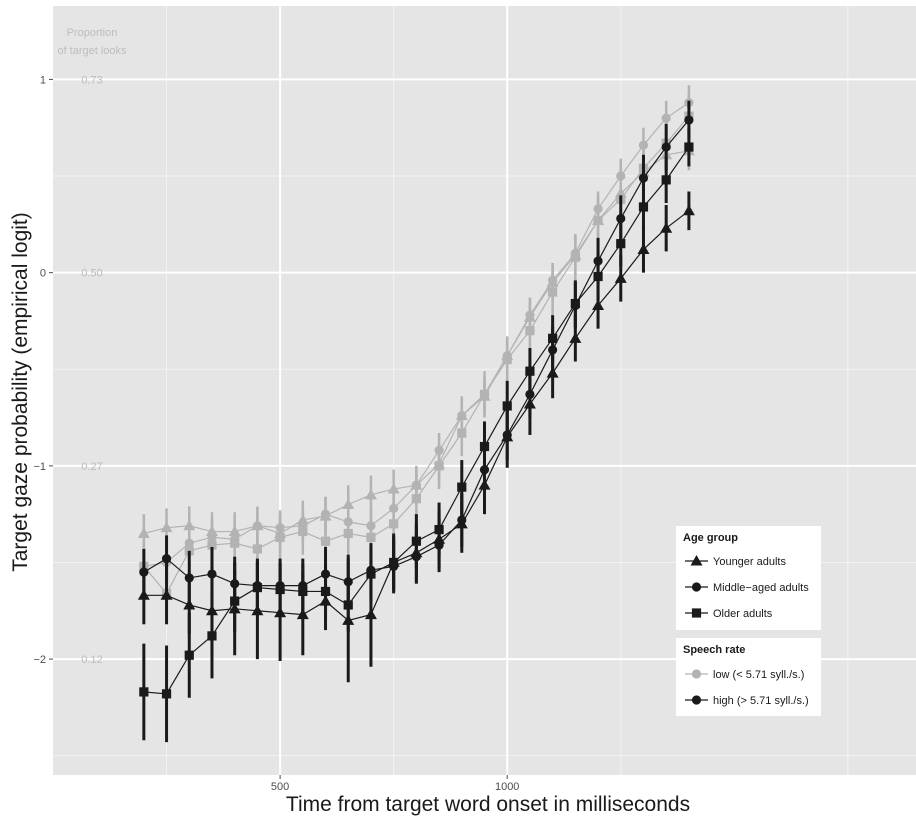  I want to click on y-tick-label: −1, so click(39, 467).